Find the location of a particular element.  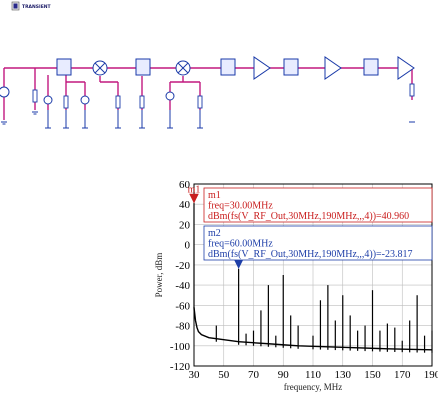

x-tick-label: 190 is located at coordinates (431, 375).